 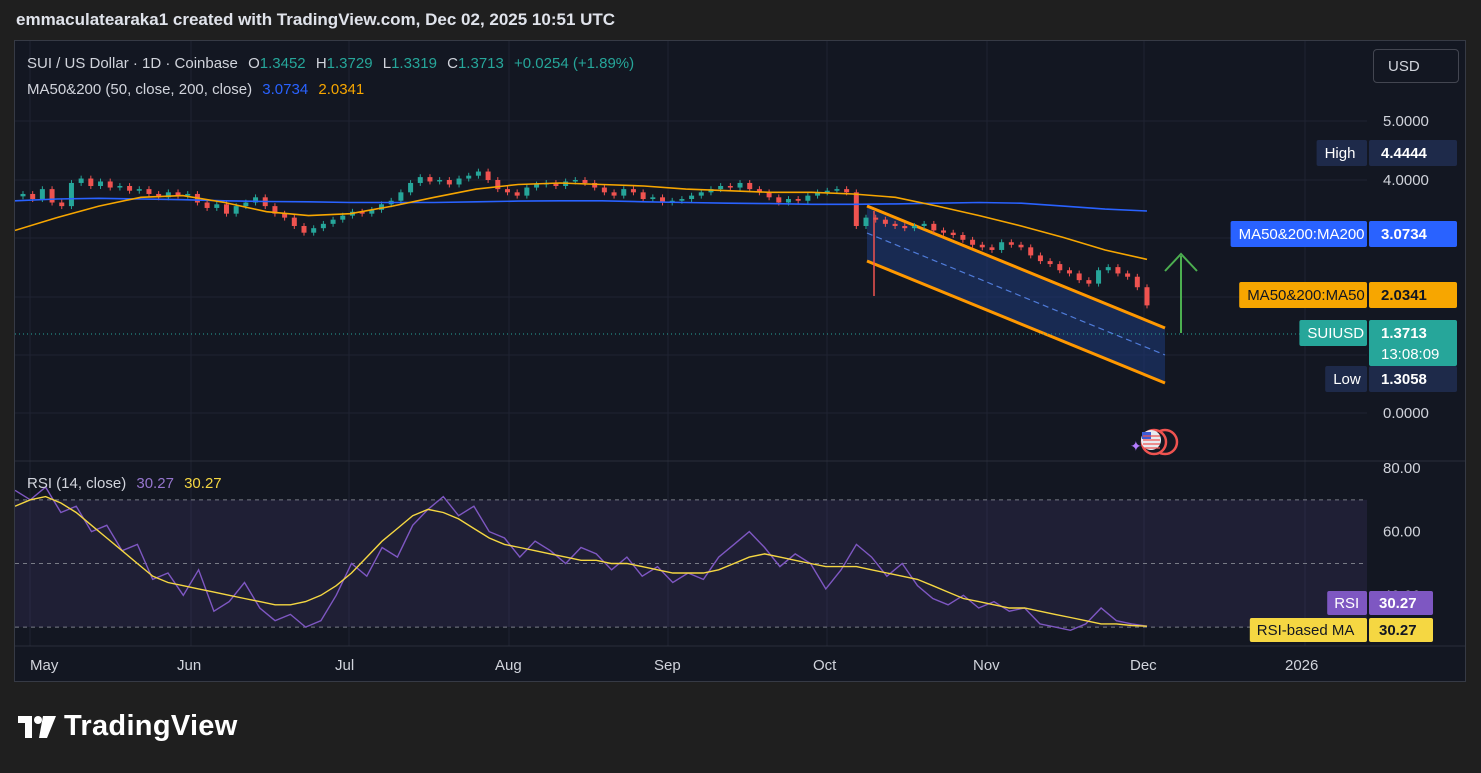 I want to click on rsi-line, so click(x=581, y=559).